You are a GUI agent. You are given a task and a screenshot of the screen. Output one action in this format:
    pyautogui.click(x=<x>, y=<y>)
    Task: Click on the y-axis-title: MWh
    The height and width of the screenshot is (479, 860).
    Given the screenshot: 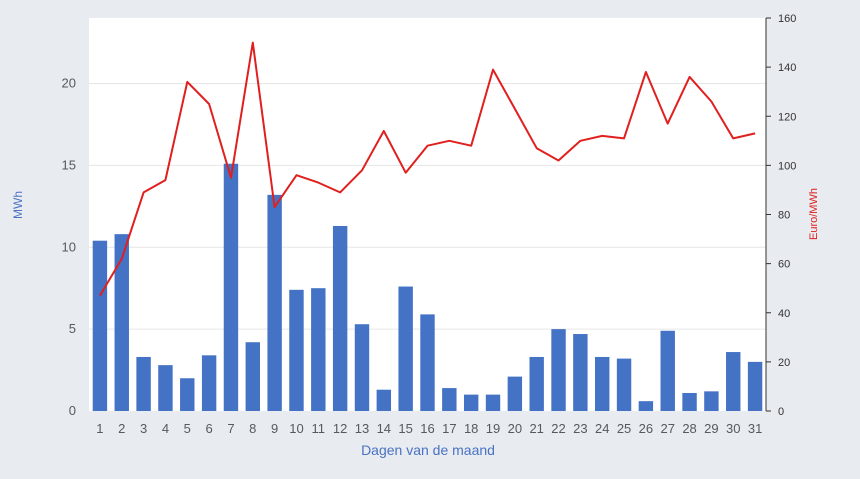 What is the action you would take?
    pyautogui.click(x=18, y=205)
    